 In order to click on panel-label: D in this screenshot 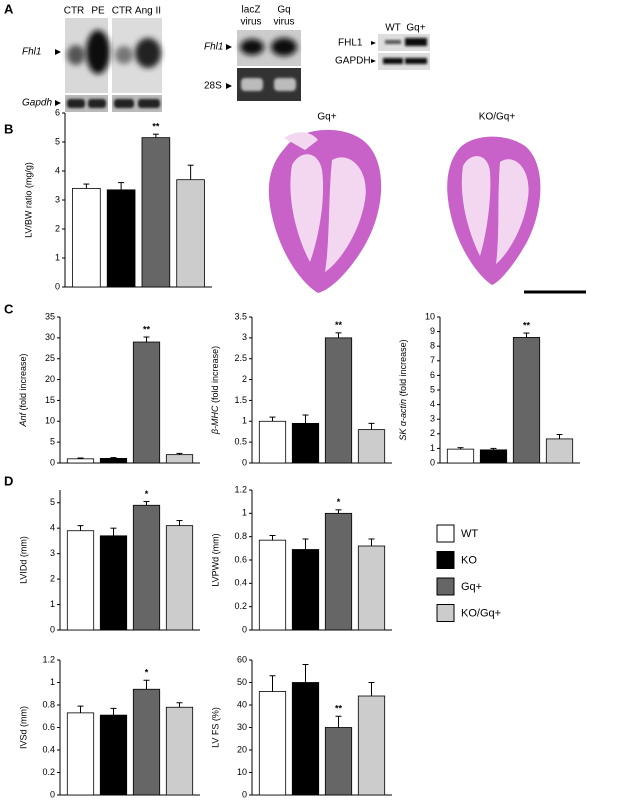, I will do `click(8, 480)`.